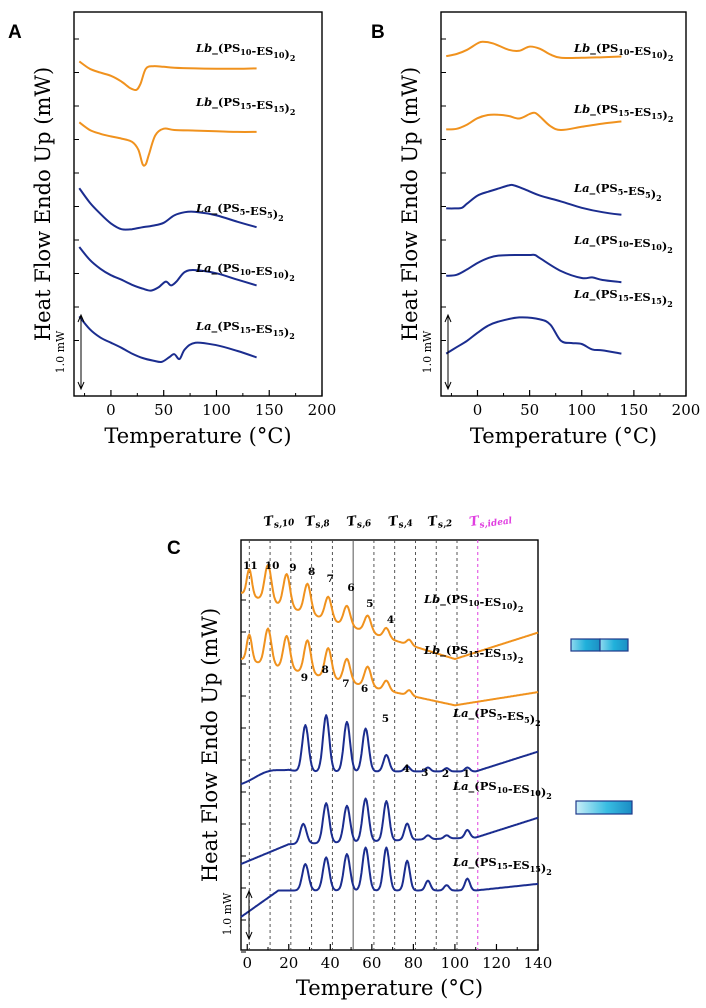 Image resolution: width=706 pixels, height=1008 pixels. I want to click on block-schematic-la, so click(604, 807).